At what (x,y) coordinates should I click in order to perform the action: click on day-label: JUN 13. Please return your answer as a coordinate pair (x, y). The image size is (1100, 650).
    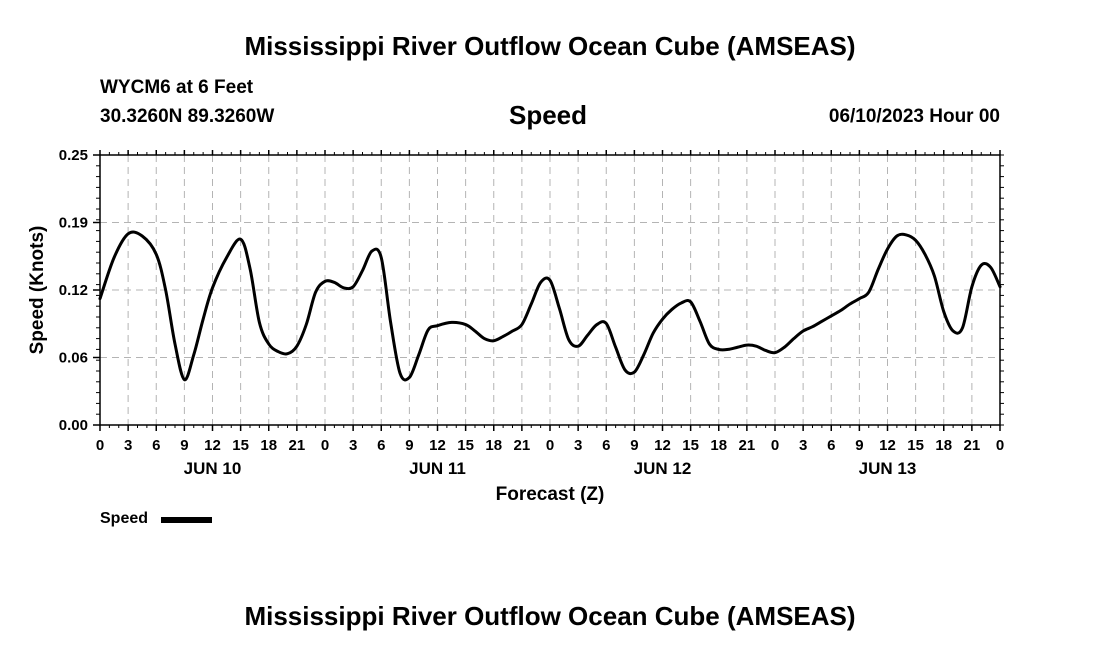
    Looking at the image, I should click on (888, 468).